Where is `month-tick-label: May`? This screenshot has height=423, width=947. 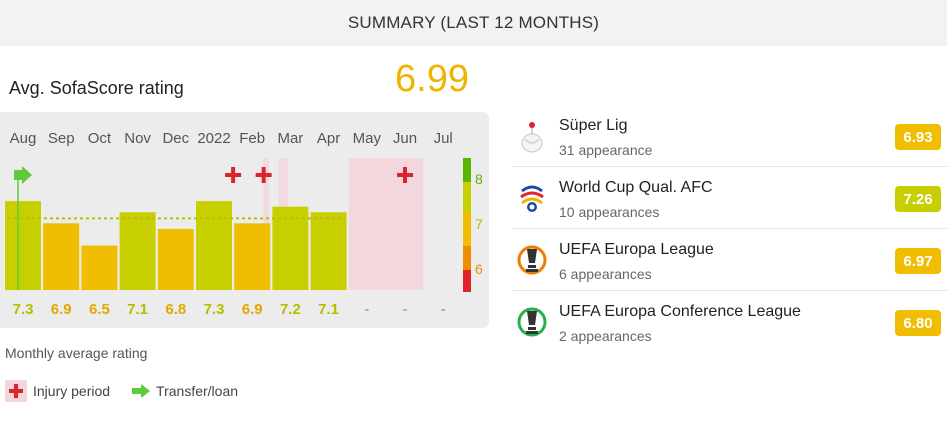
month-tick-label: May is located at coordinates (367, 138).